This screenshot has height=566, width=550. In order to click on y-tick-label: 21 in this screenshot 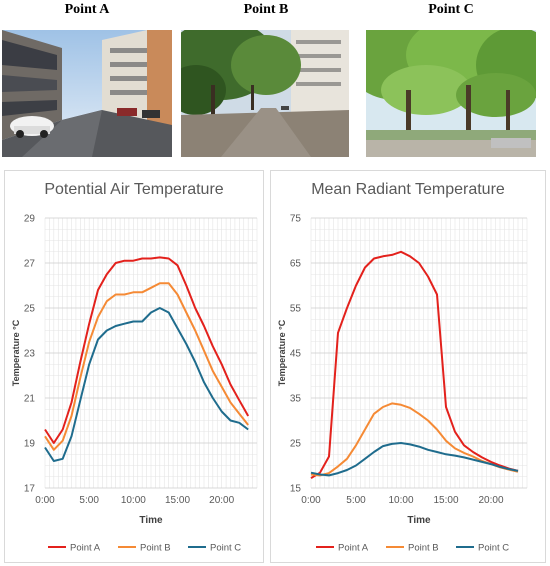, I will do `click(30, 399)`.